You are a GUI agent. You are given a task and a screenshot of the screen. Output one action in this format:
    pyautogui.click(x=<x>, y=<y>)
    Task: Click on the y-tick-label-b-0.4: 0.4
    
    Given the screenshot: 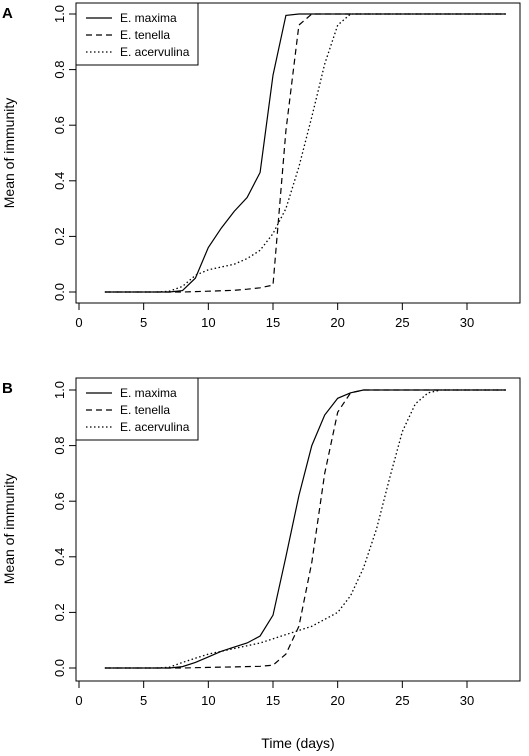 What is the action you would take?
    pyautogui.click(x=59, y=557)
    